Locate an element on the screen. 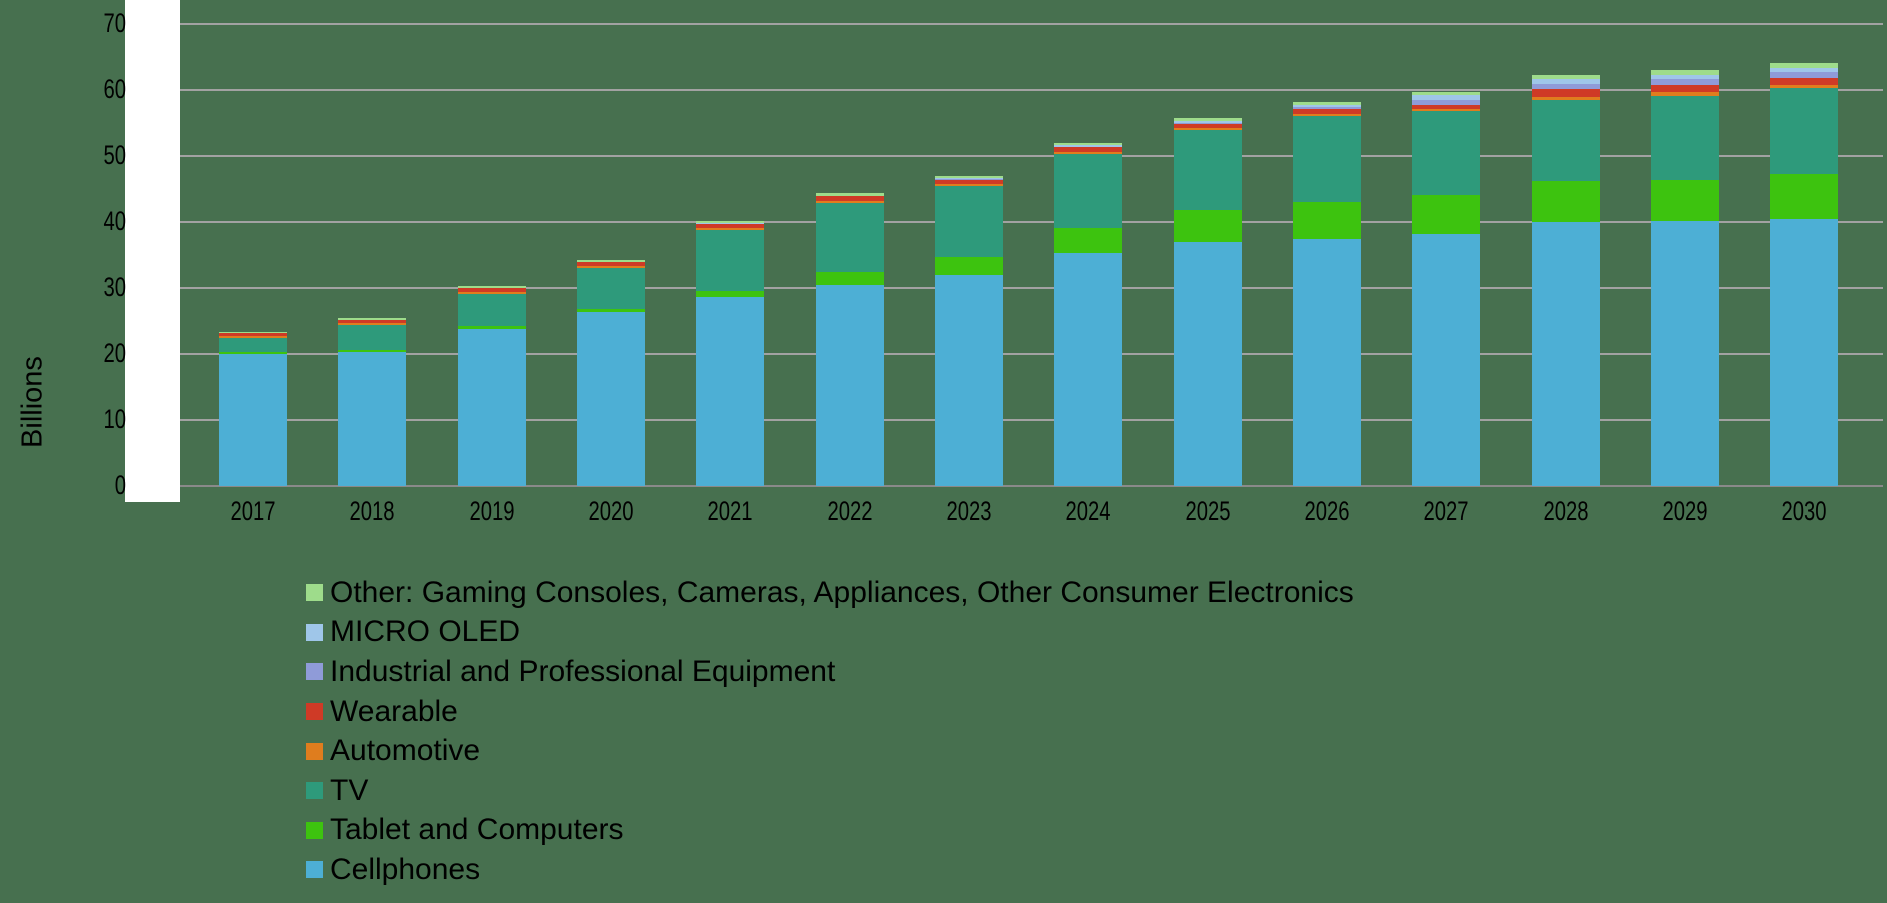 The height and width of the screenshot is (903, 1887). bar-segment-2028-micro-oled is located at coordinates (1565, 82).